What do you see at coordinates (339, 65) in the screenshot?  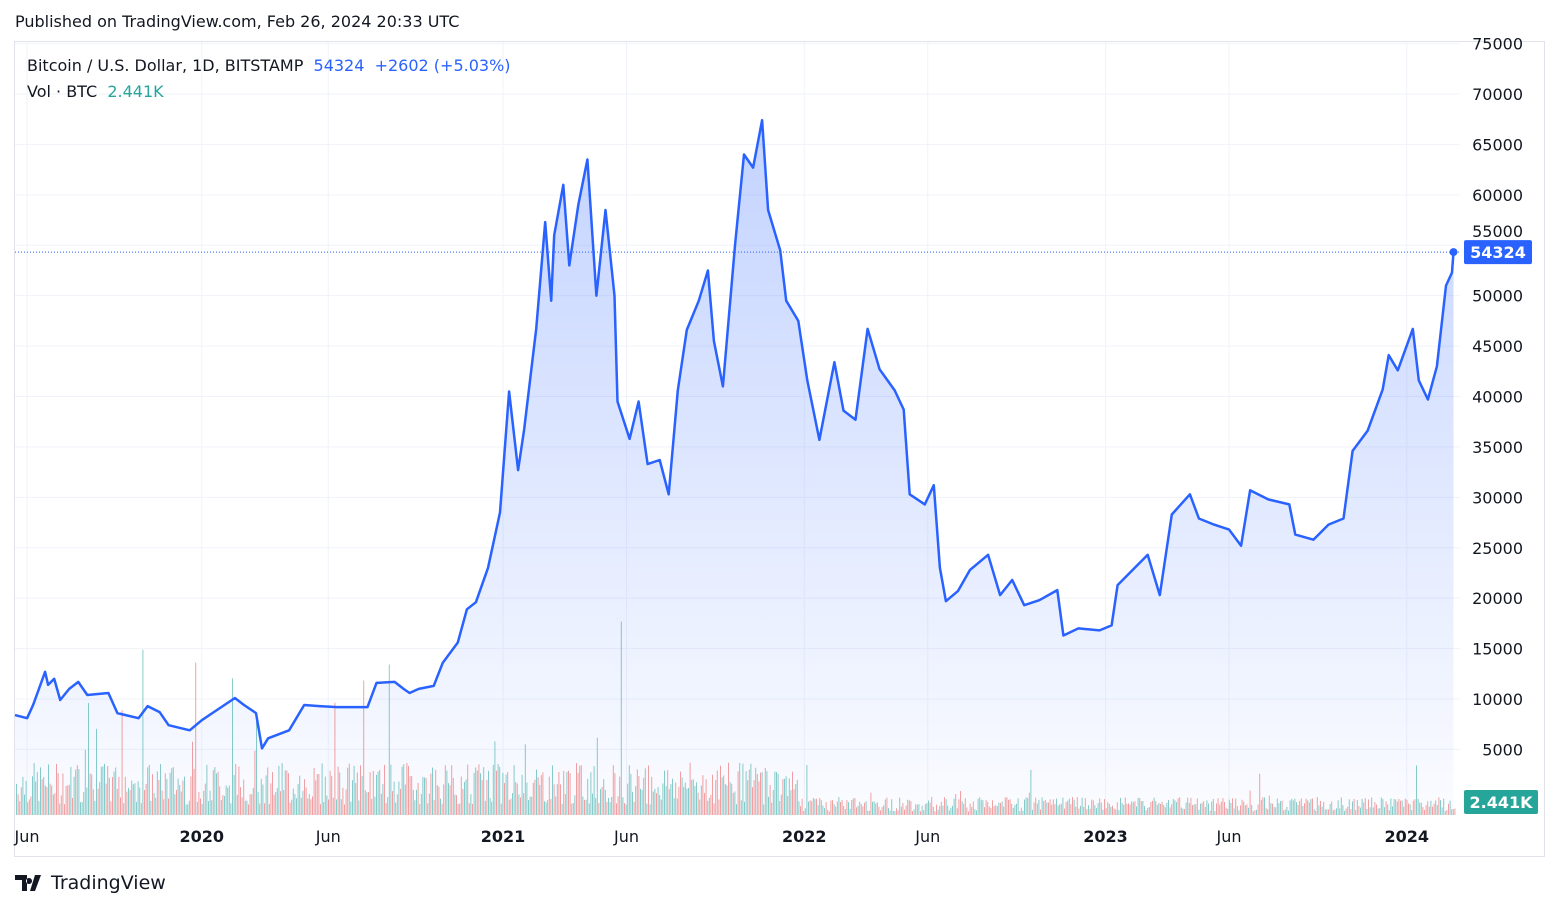 I see `last-price: 54324` at bounding box center [339, 65].